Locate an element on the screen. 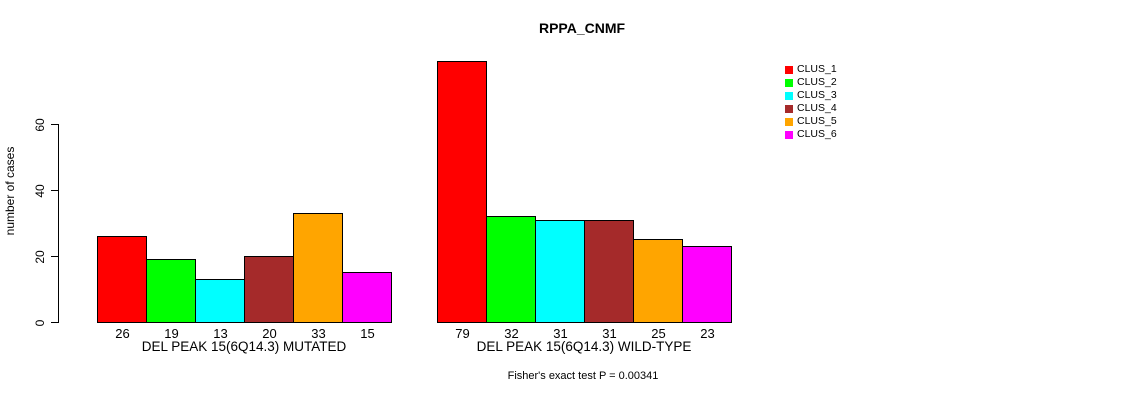  bar-clus_2-group1 is located at coordinates (171, 291).